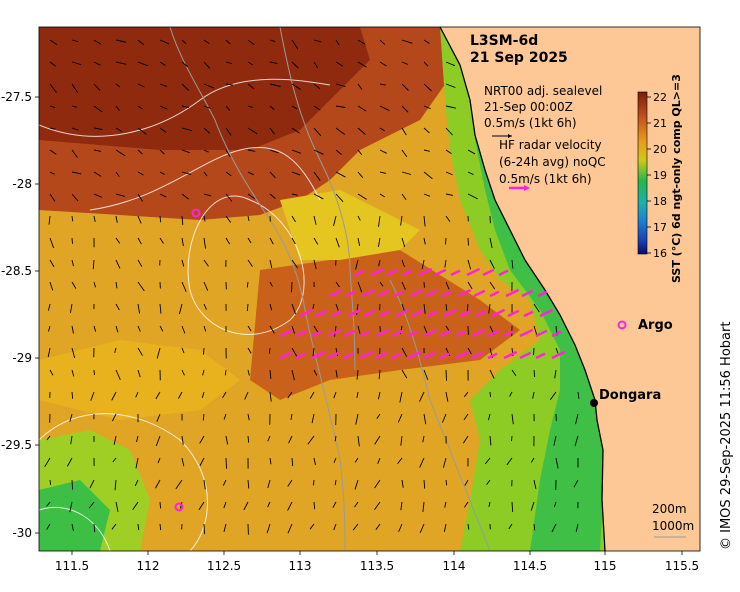 The width and height of the screenshot is (740, 592). What do you see at coordinates (527, 188) in the screenshot?
I see `radar-scale-arrowhead` at bounding box center [527, 188].